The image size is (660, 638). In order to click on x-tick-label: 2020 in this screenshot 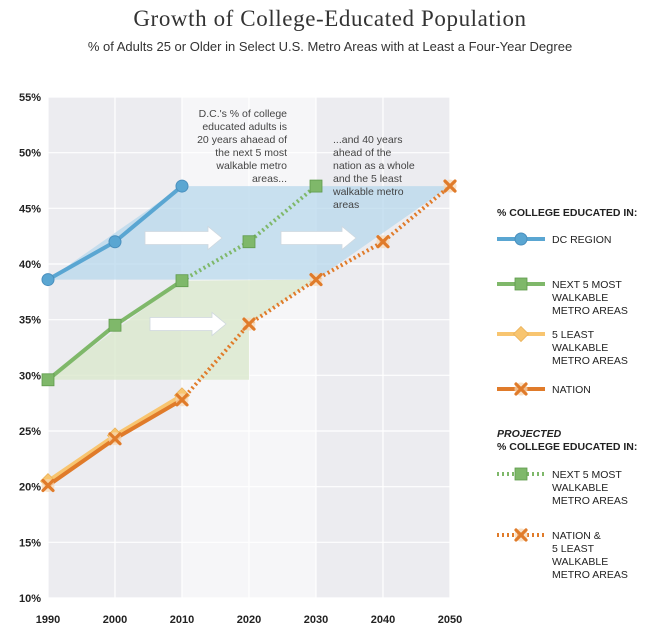, I will do `click(249, 620)`.